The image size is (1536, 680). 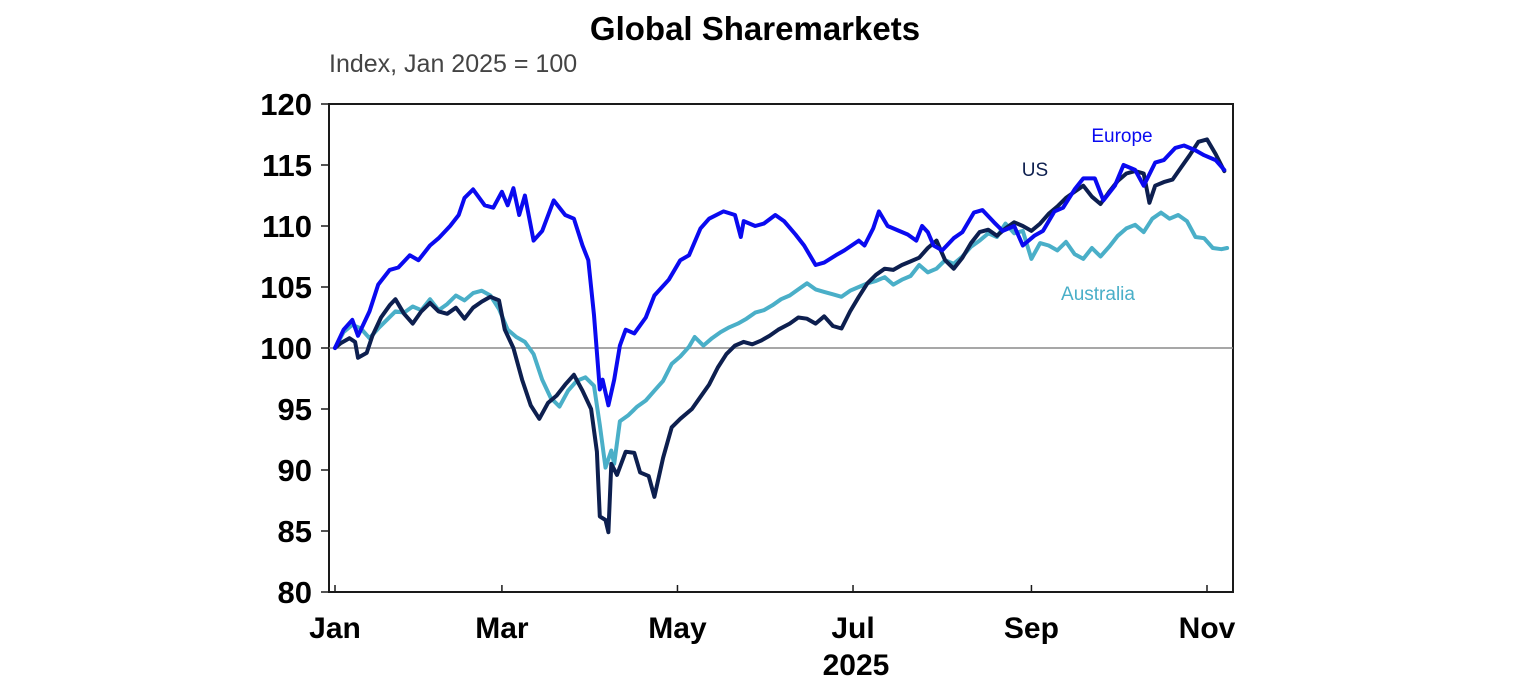 I want to click on y-tick-label: 85, so click(x=295, y=531).